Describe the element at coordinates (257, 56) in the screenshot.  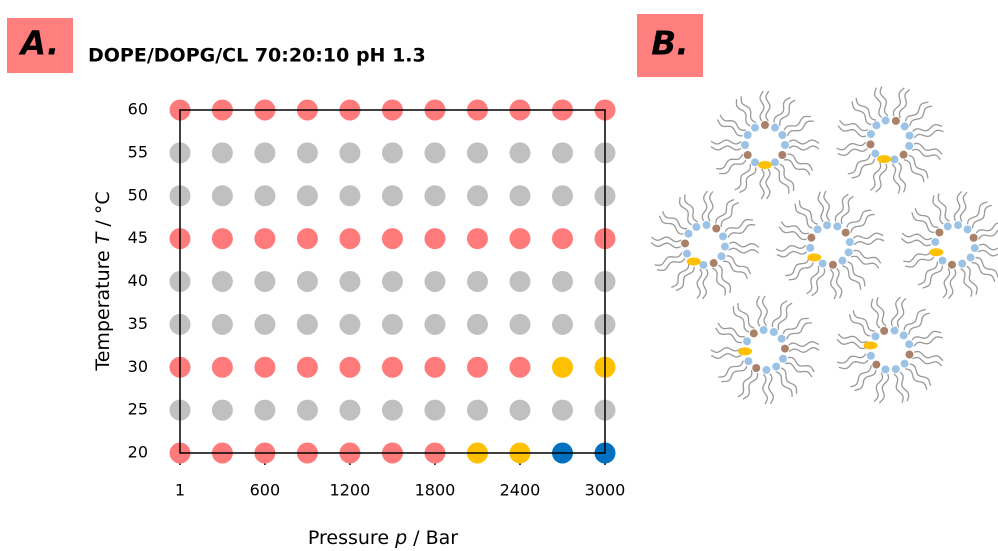
I see `chart-title: DOPE/DOPG/CL 70:20:10 pH 1.3` at that location.